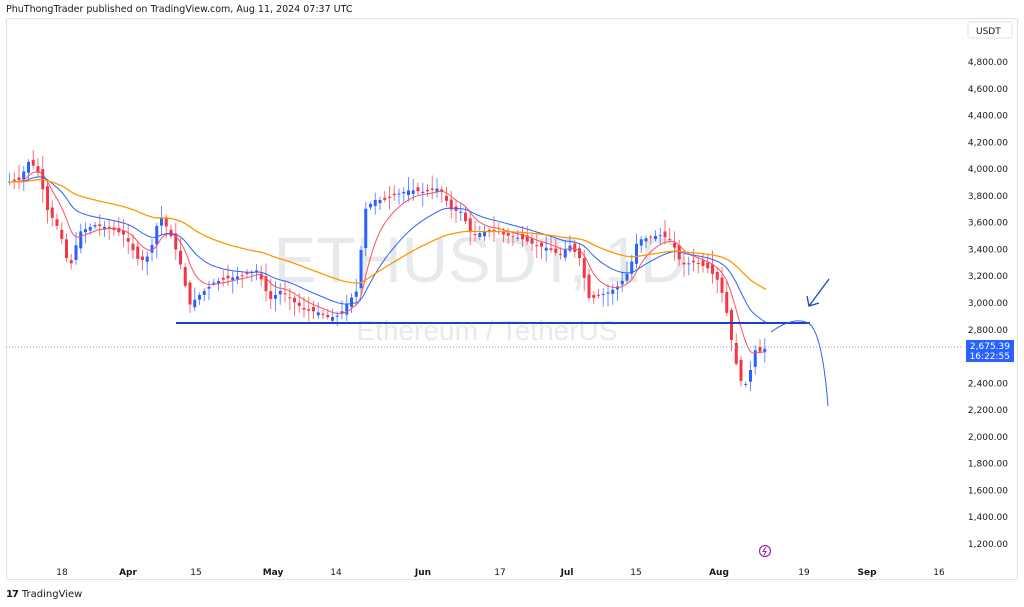 The image size is (1024, 607). What do you see at coordinates (990, 347) in the screenshot?
I see `price-tag-price: 2,675.39` at bounding box center [990, 347].